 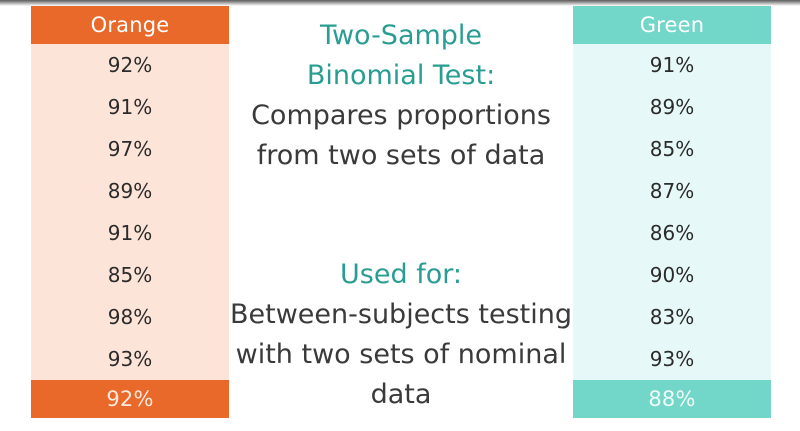 What do you see at coordinates (401, 35) in the screenshot?
I see `test-title-line: Two-Sample` at bounding box center [401, 35].